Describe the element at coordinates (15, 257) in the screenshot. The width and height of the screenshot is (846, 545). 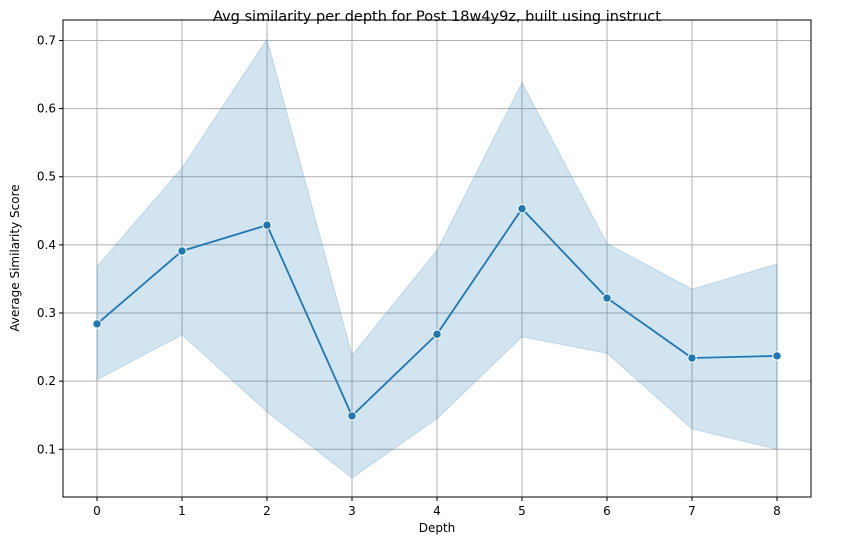
I see `y-axis-title: Average Similarity Score` at that location.